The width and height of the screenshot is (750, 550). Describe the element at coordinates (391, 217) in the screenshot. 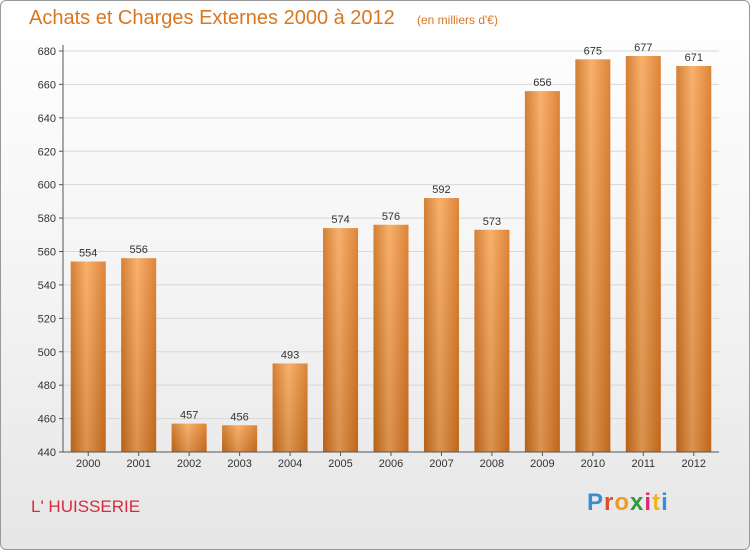

I see `bar-value-label: 576` at that location.